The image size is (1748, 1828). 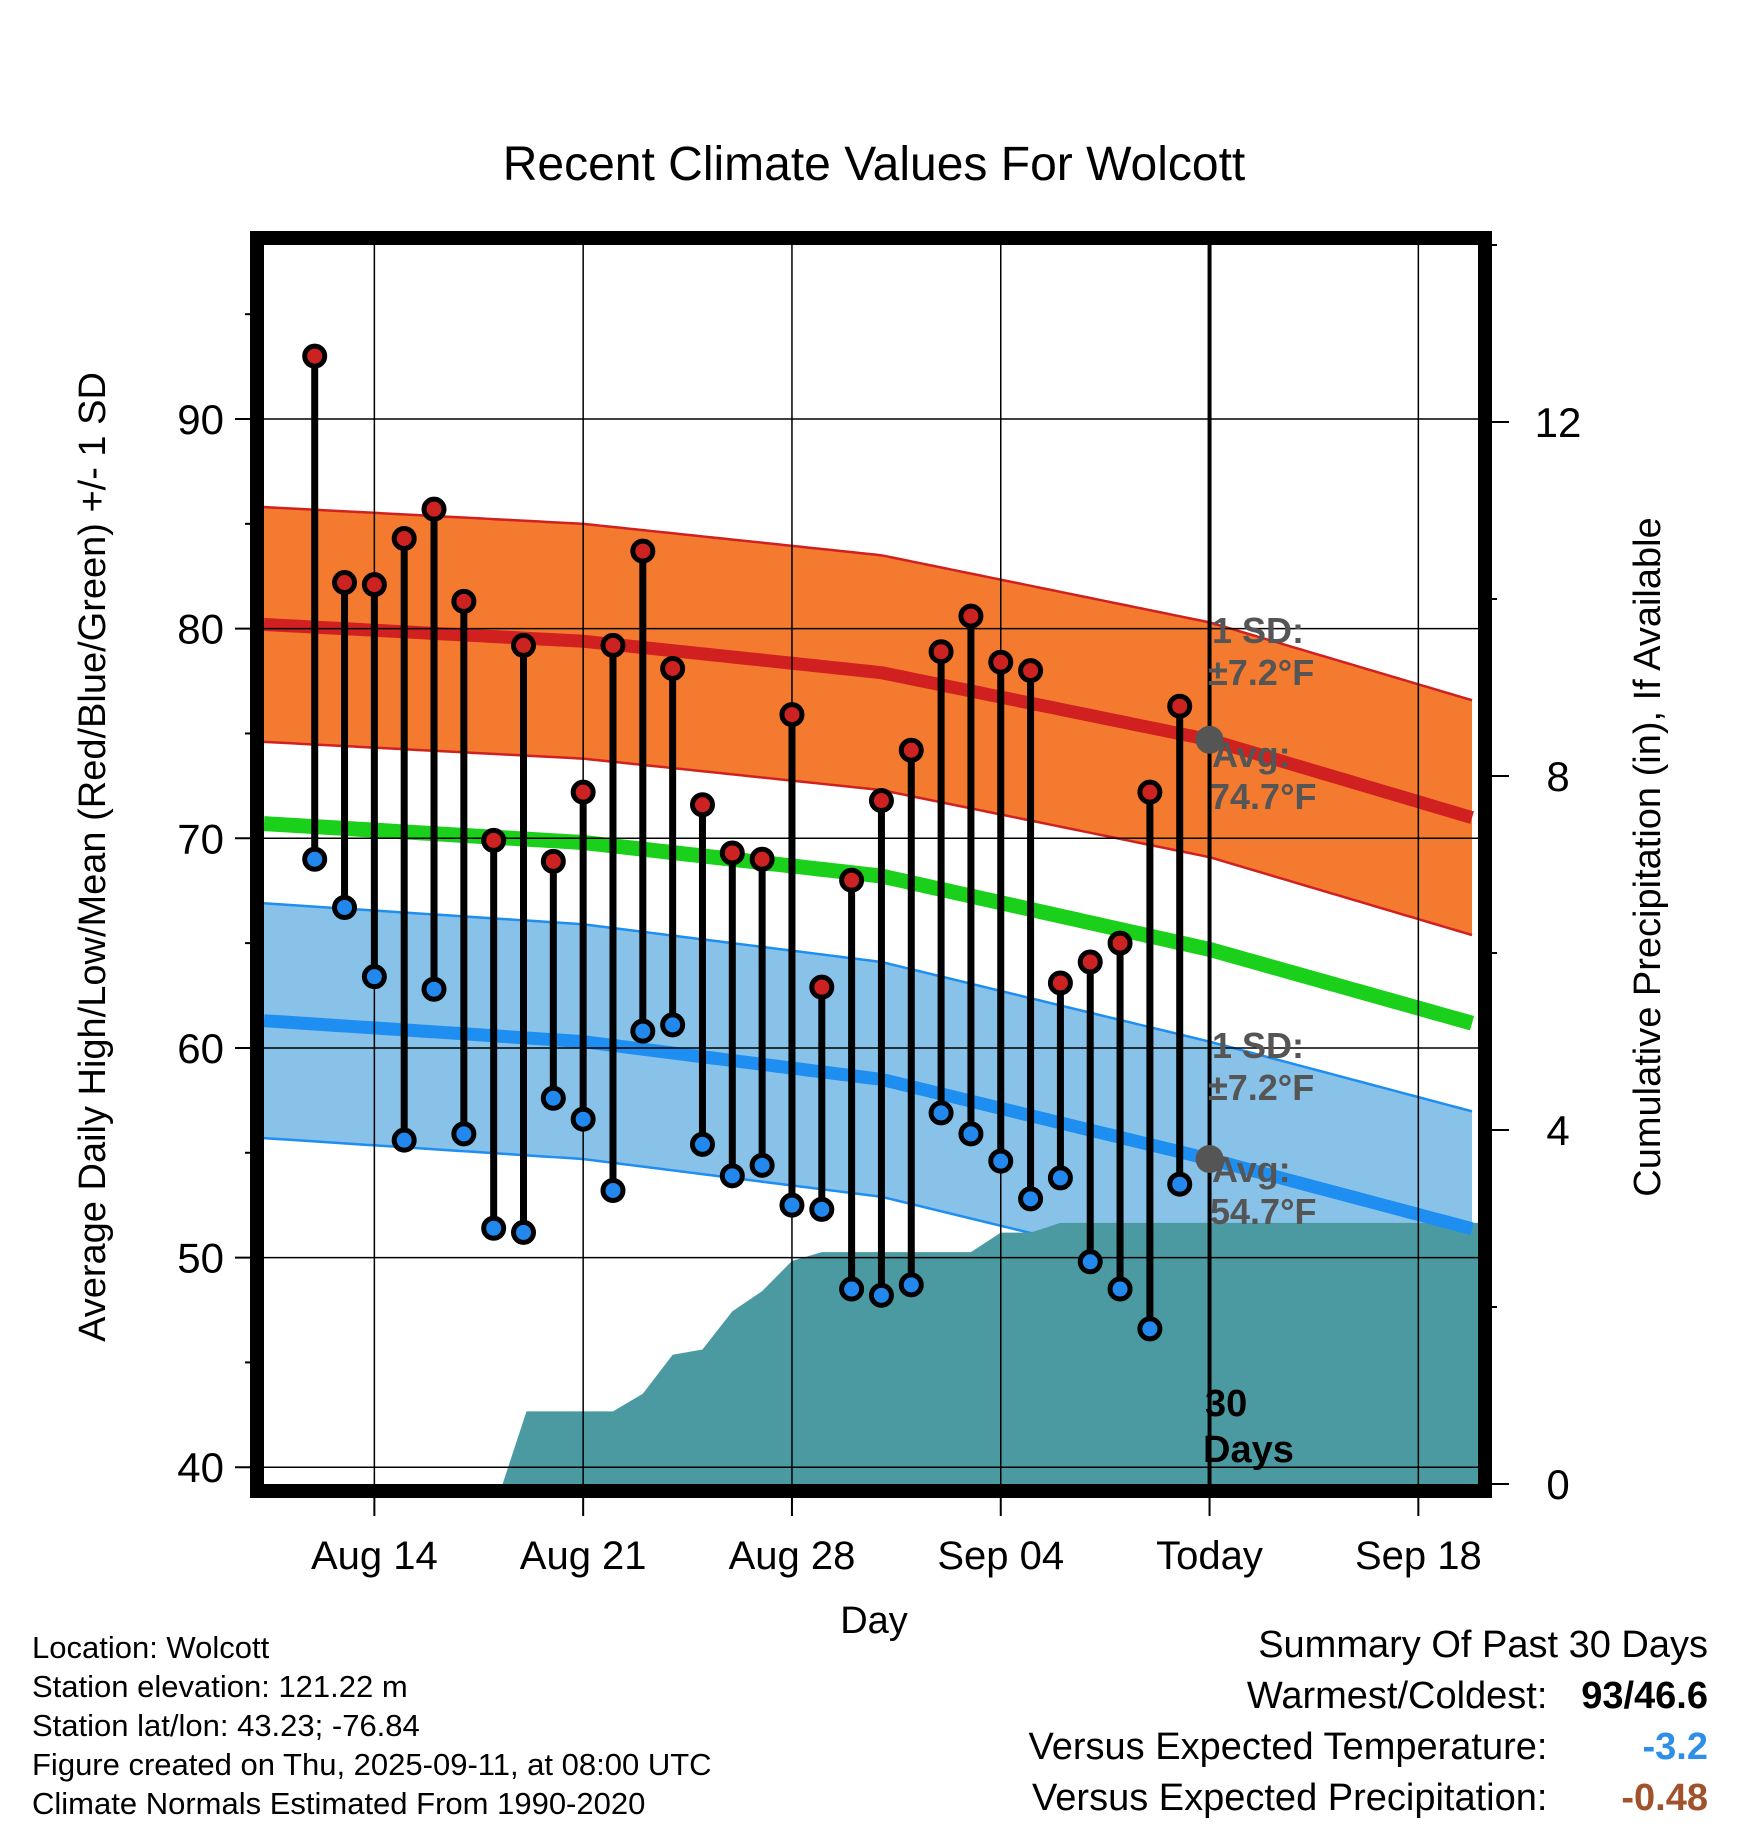 What do you see at coordinates (1226, 1404) in the screenshot?
I see `days-count-label: 30` at bounding box center [1226, 1404].